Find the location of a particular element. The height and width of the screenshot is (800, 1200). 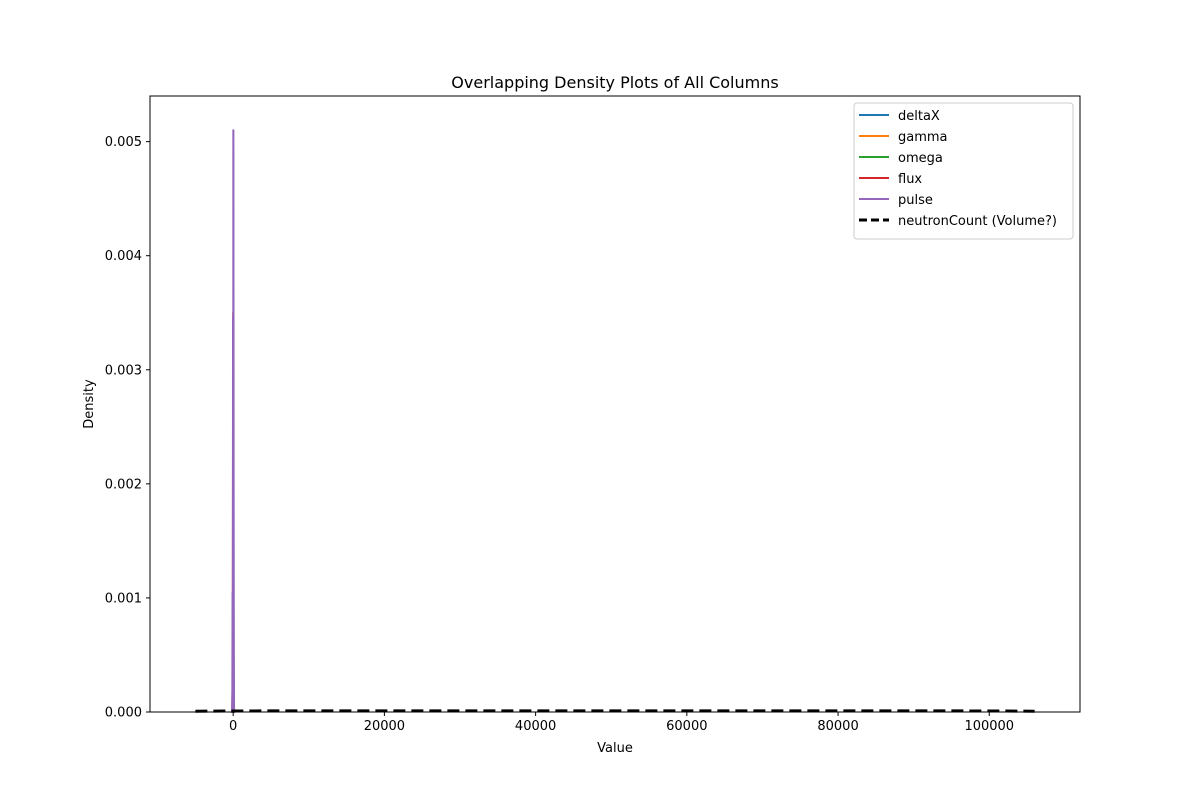

x-axis-label: Value is located at coordinates (615, 748).